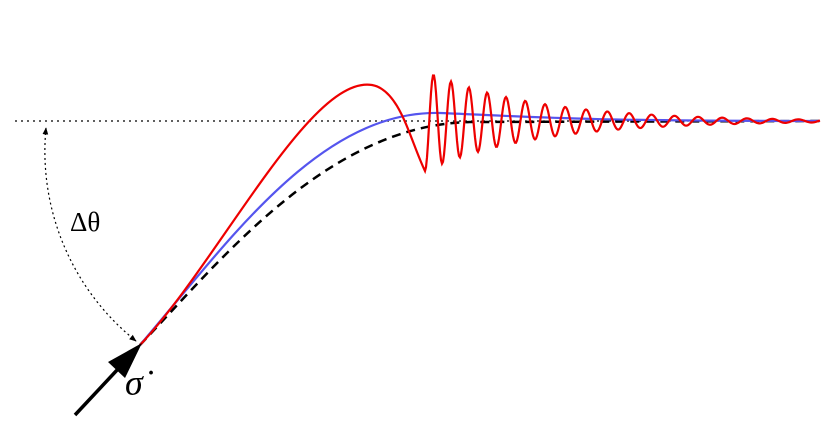 This screenshot has height=432, width=830. What do you see at coordinates (85, 222) in the screenshot?
I see `angle-label: Δθ` at bounding box center [85, 222].